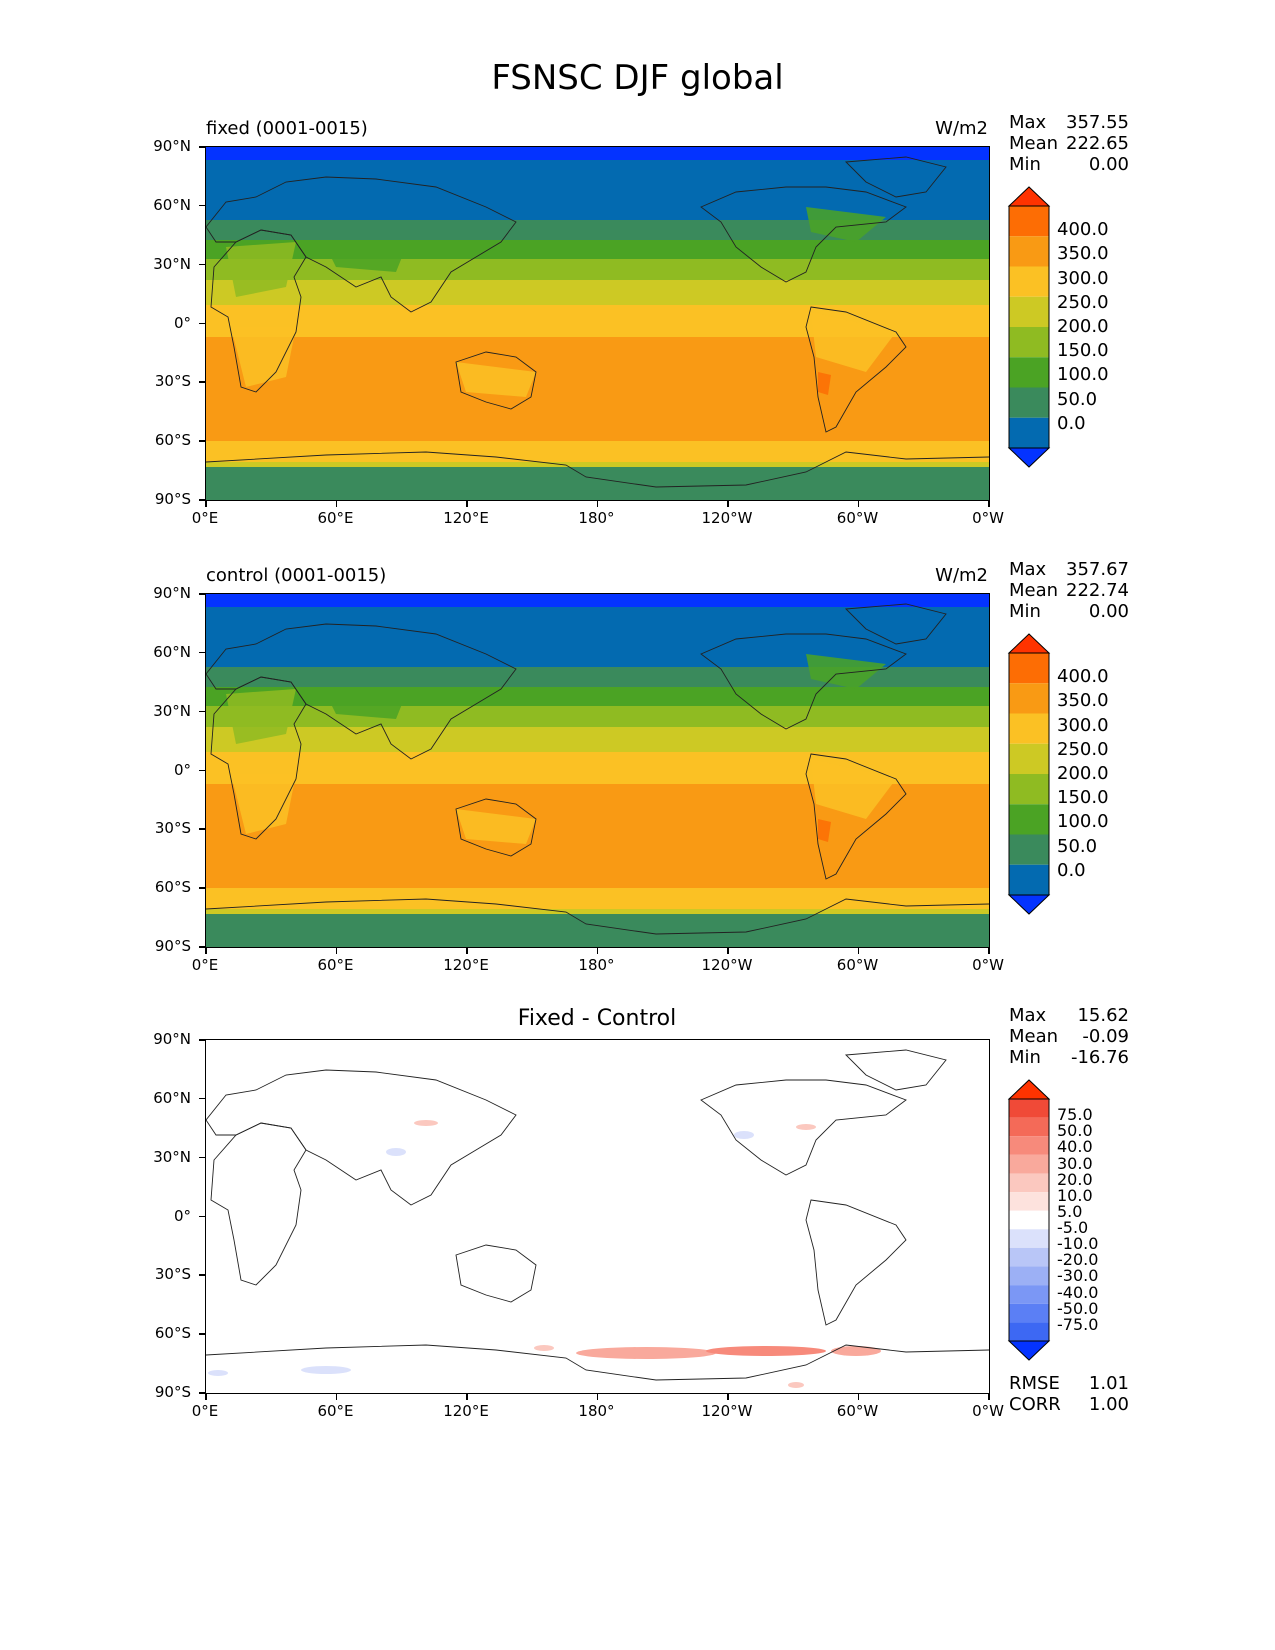 The width and height of the screenshot is (1275, 1650). Describe the element at coordinates (1078, 1292) in the screenshot. I see `colorbar-tick-label: -40.0` at that location.